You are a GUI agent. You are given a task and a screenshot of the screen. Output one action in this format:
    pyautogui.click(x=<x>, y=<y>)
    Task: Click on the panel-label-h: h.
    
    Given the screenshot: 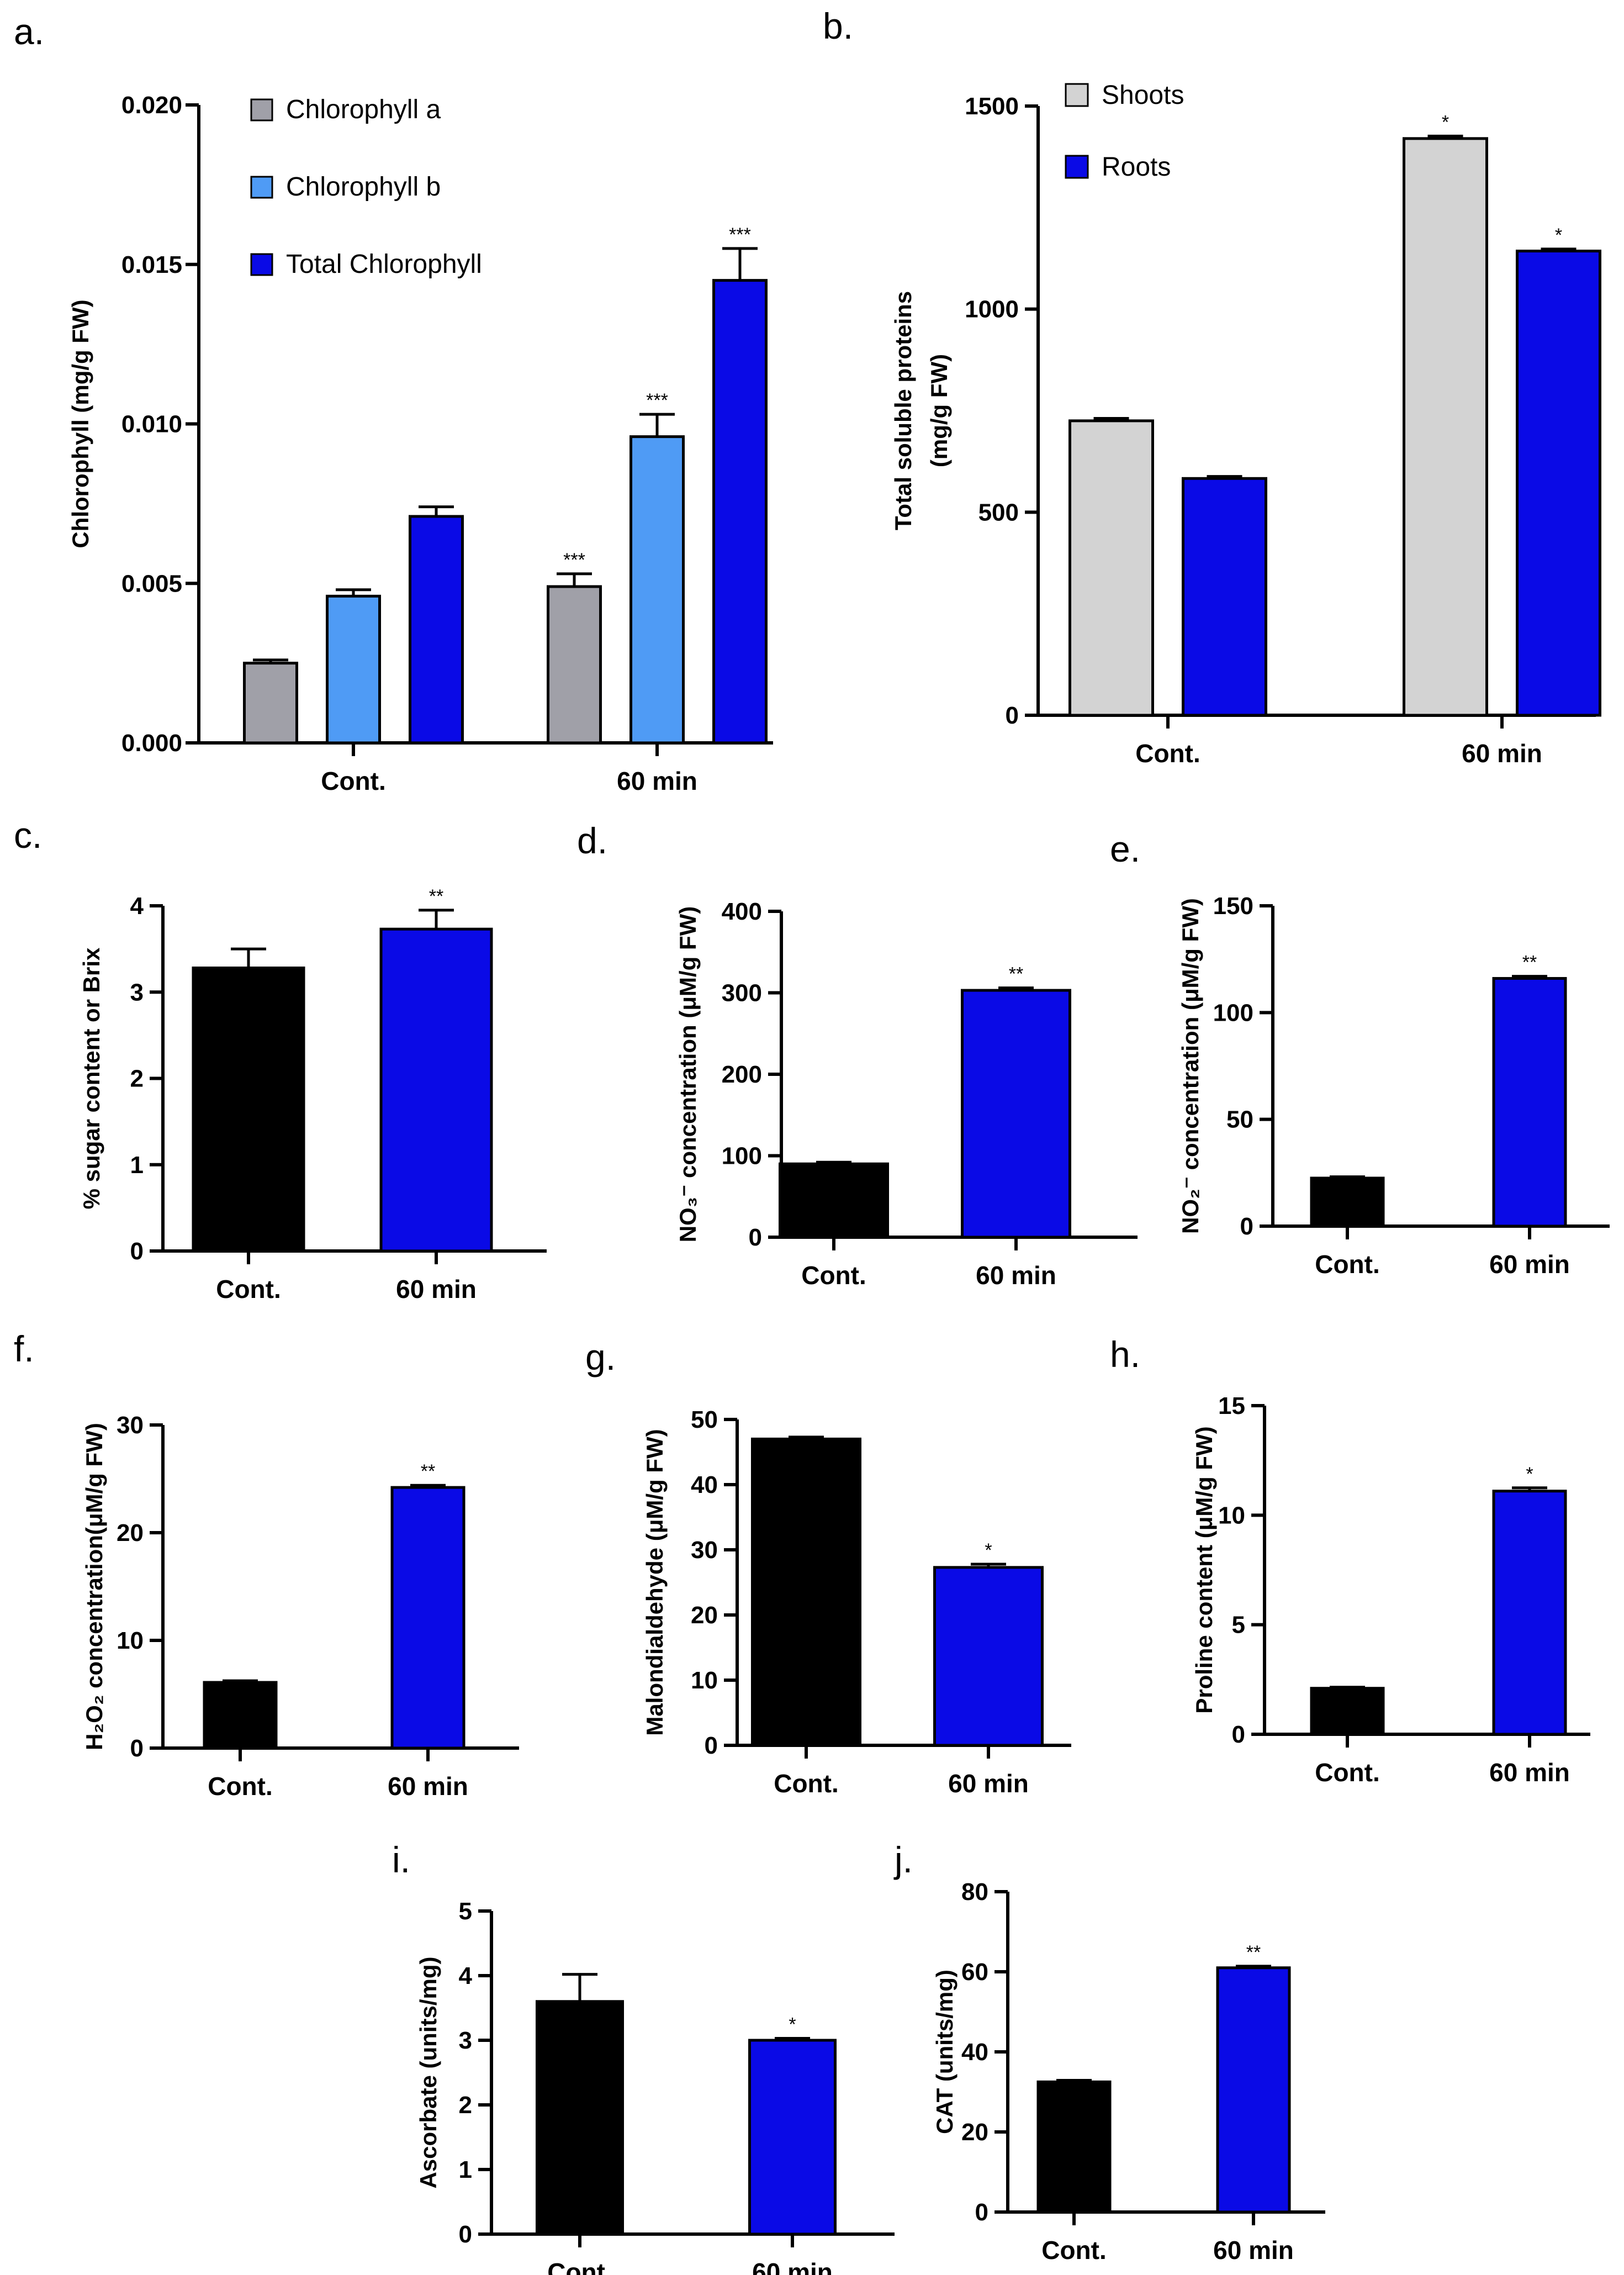 What is the action you would take?
    pyautogui.click(x=1125, y=1354)
    